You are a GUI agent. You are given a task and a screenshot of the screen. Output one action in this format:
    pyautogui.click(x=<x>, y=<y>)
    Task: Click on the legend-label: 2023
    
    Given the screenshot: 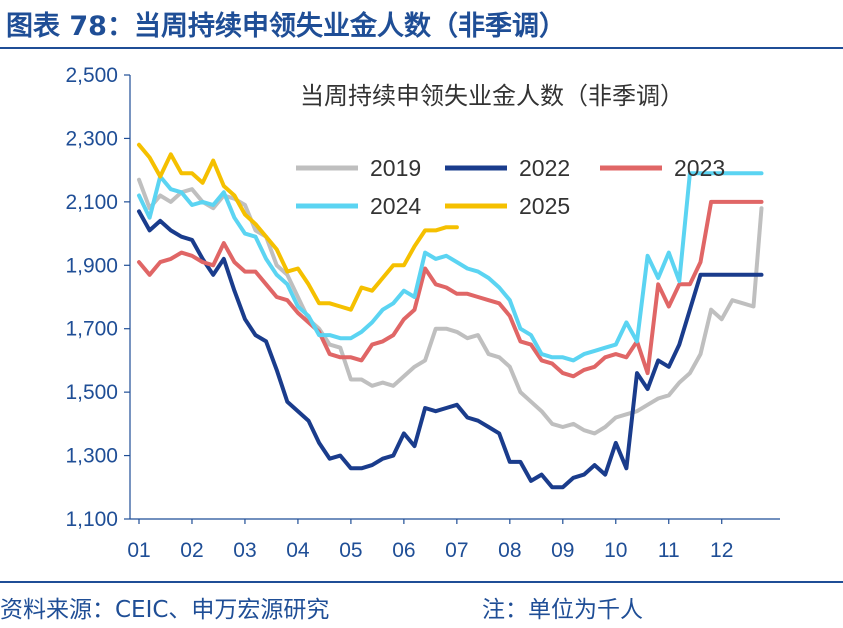 What is the action you would take?
    pyautogui.click(x=699, y=168)
    